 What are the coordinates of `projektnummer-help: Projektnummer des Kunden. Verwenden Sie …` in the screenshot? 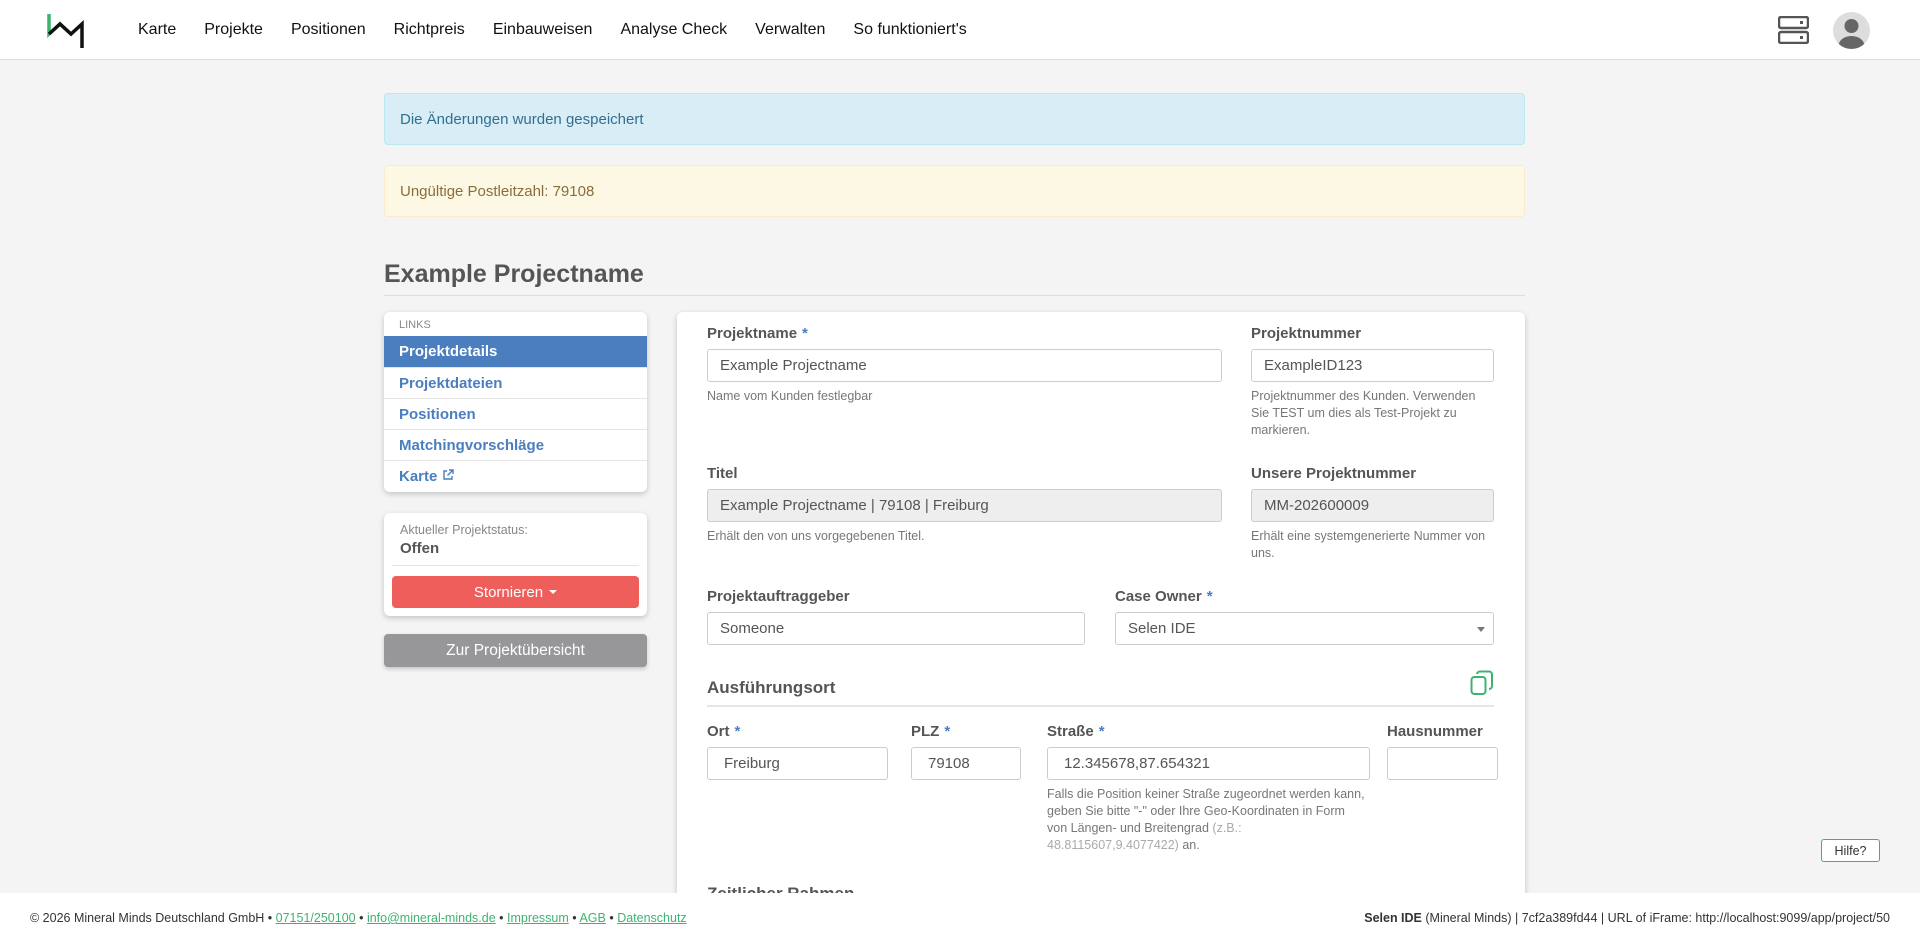 It's located at (1363, 413).